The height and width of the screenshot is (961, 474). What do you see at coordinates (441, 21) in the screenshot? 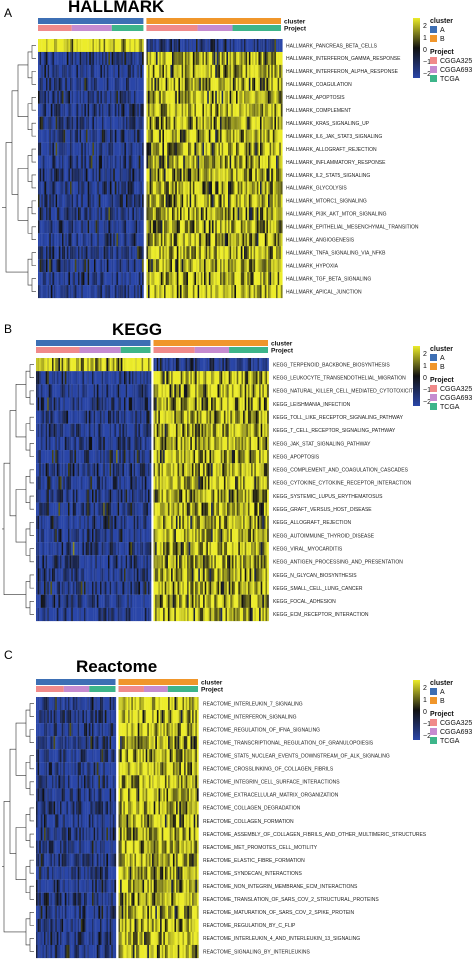
I see `cluster-legend-title: cluster` at bounding box center [441, 21].